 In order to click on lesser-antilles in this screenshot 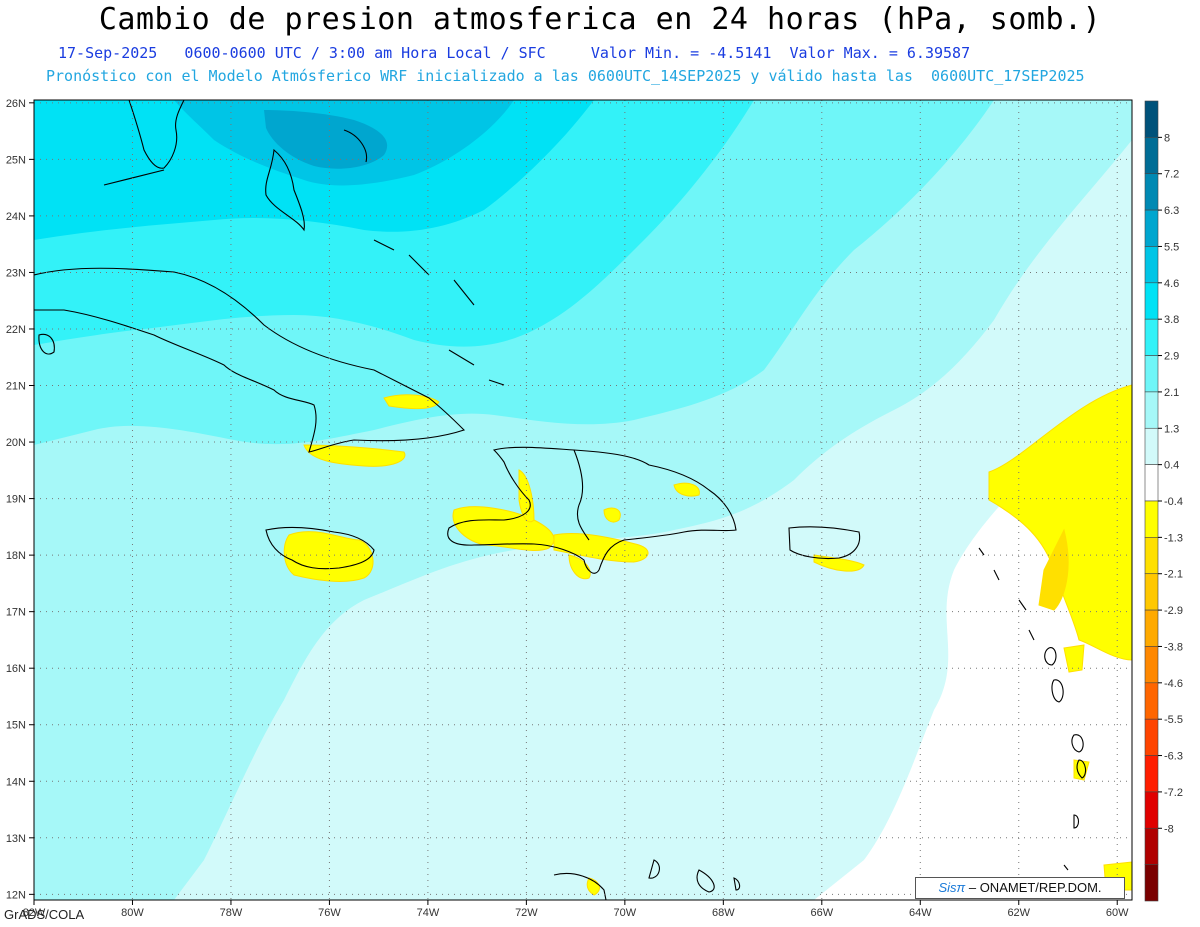, I will do `click(1032, 709)`.